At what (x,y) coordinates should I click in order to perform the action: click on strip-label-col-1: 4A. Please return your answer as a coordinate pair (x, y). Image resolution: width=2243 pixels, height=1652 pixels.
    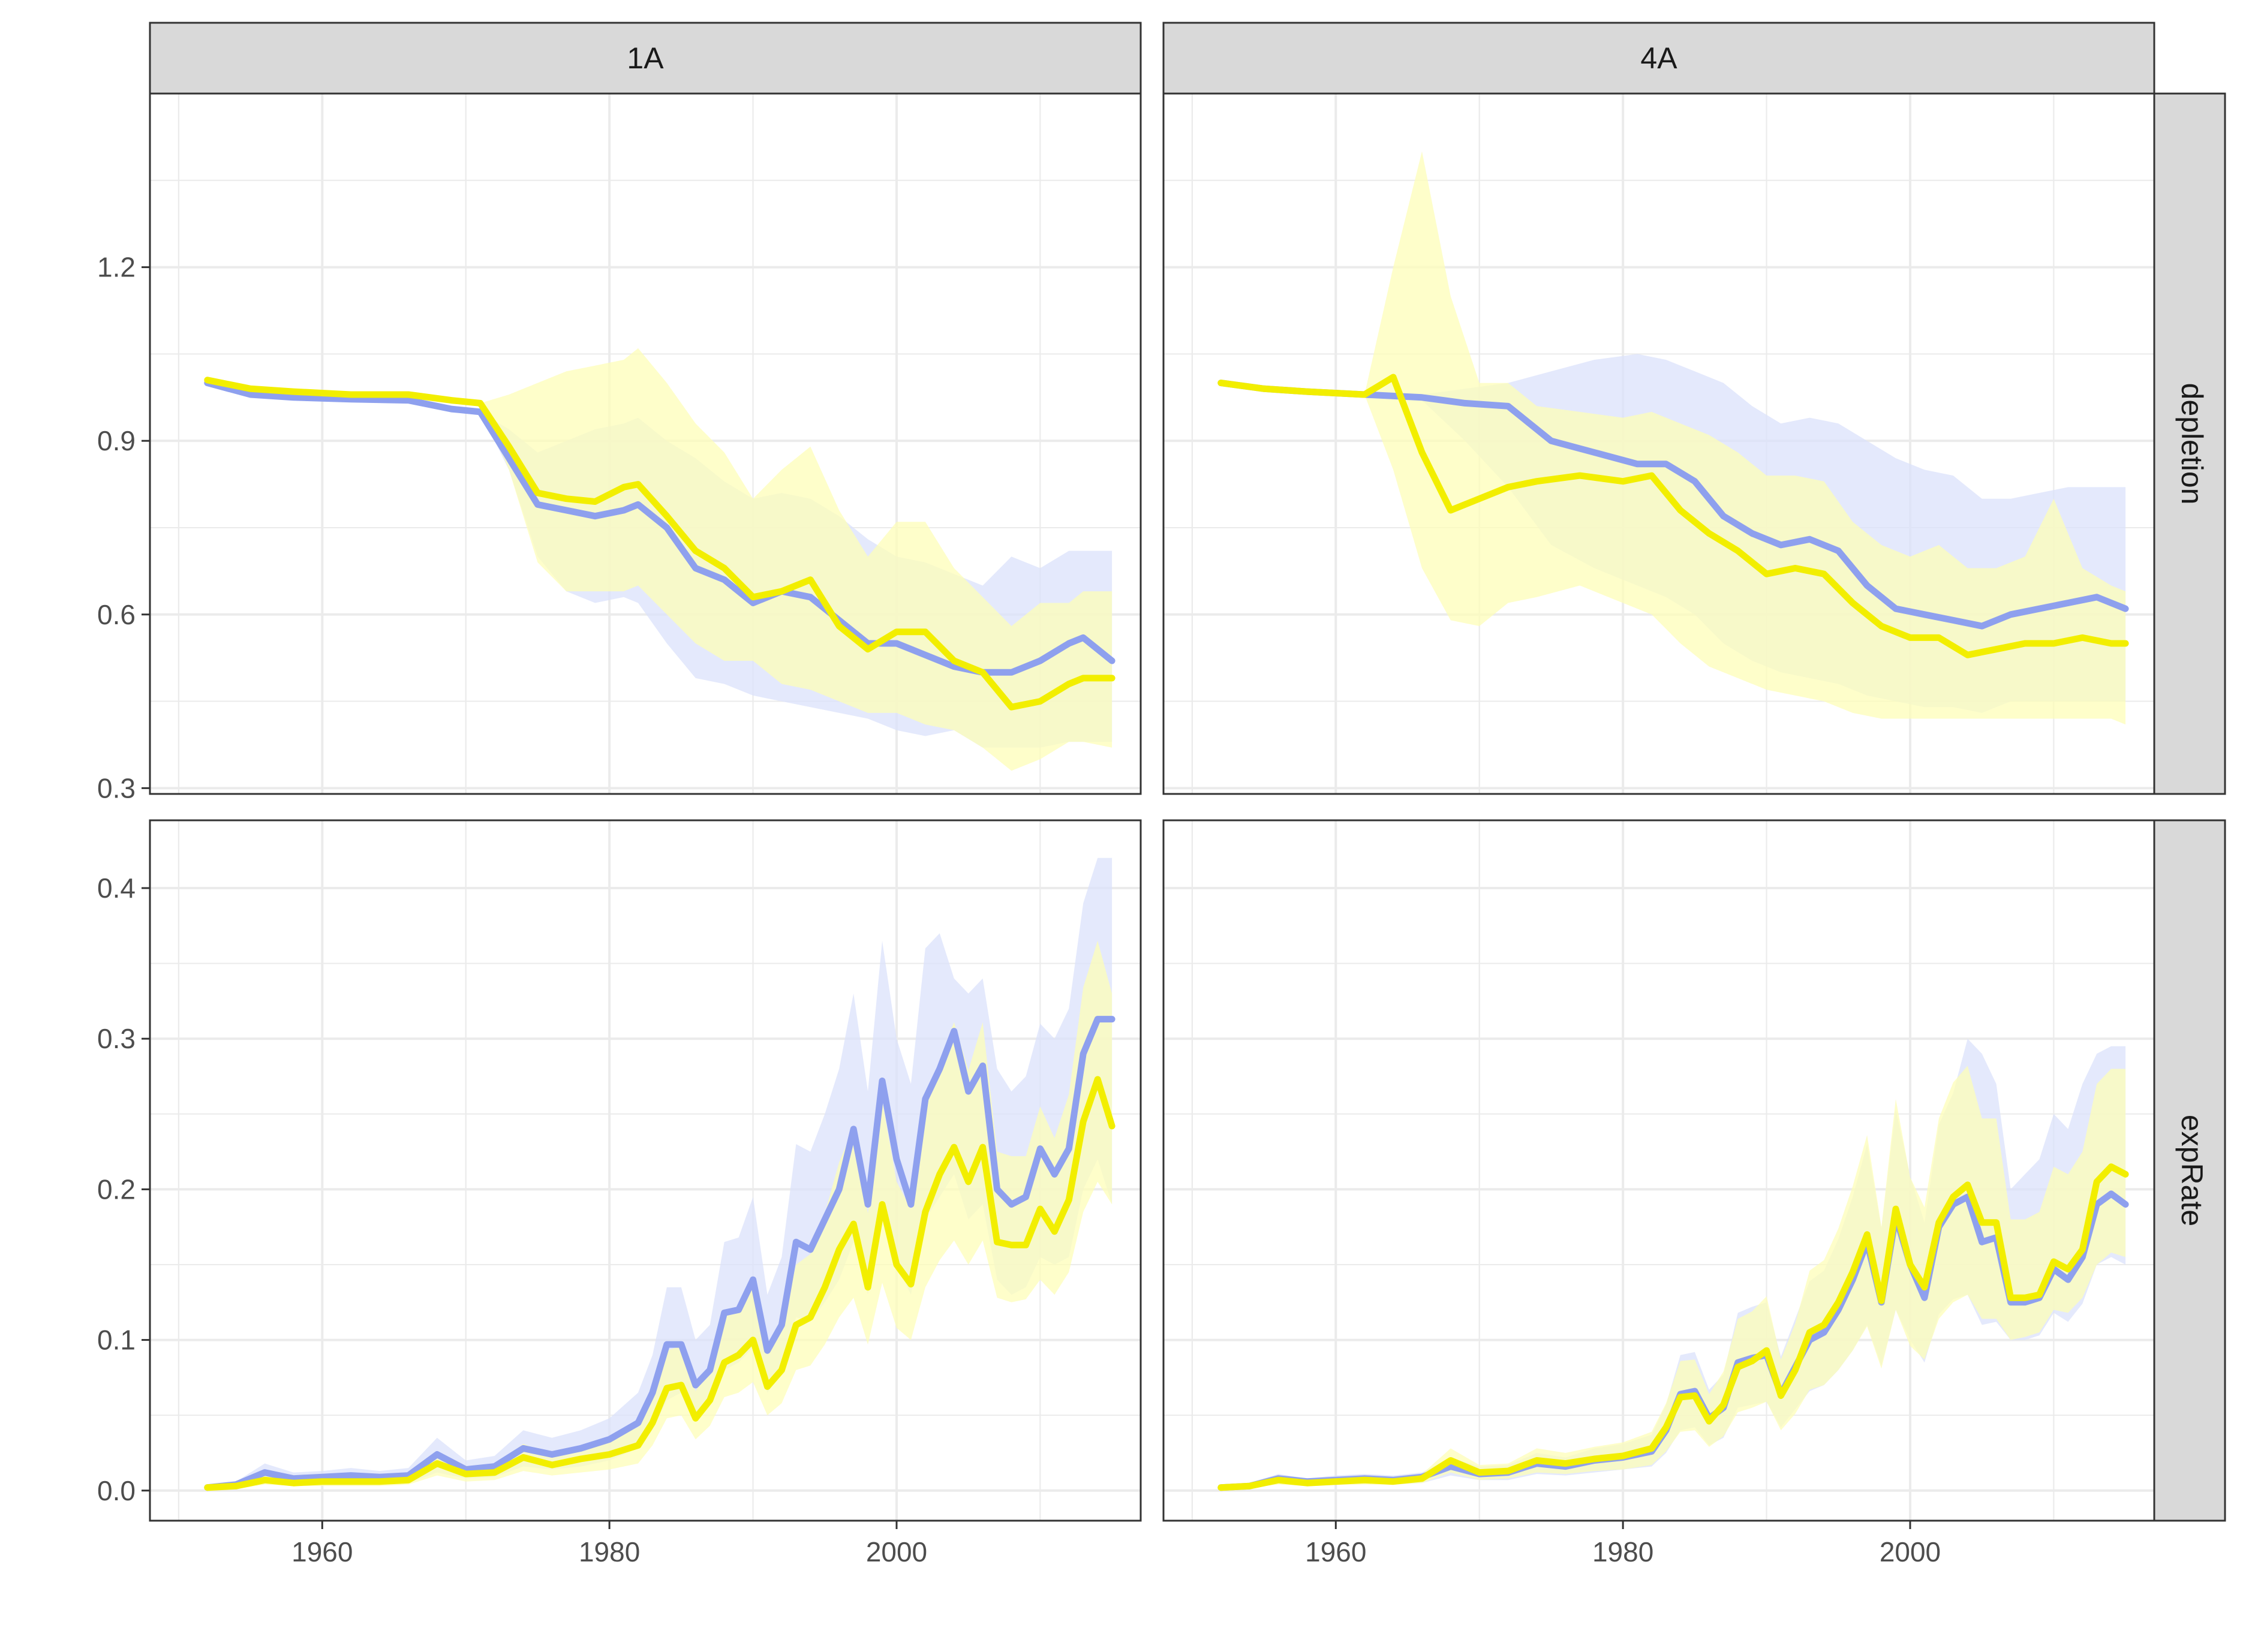
    Looking at the image, I should click on (1658, 58).